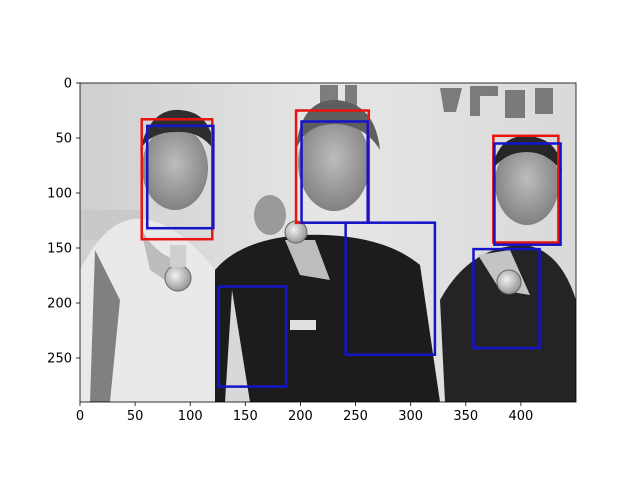  I want to click on x-axis: 0 50 100 150 200 250 300 350 400, so click(304, 413).